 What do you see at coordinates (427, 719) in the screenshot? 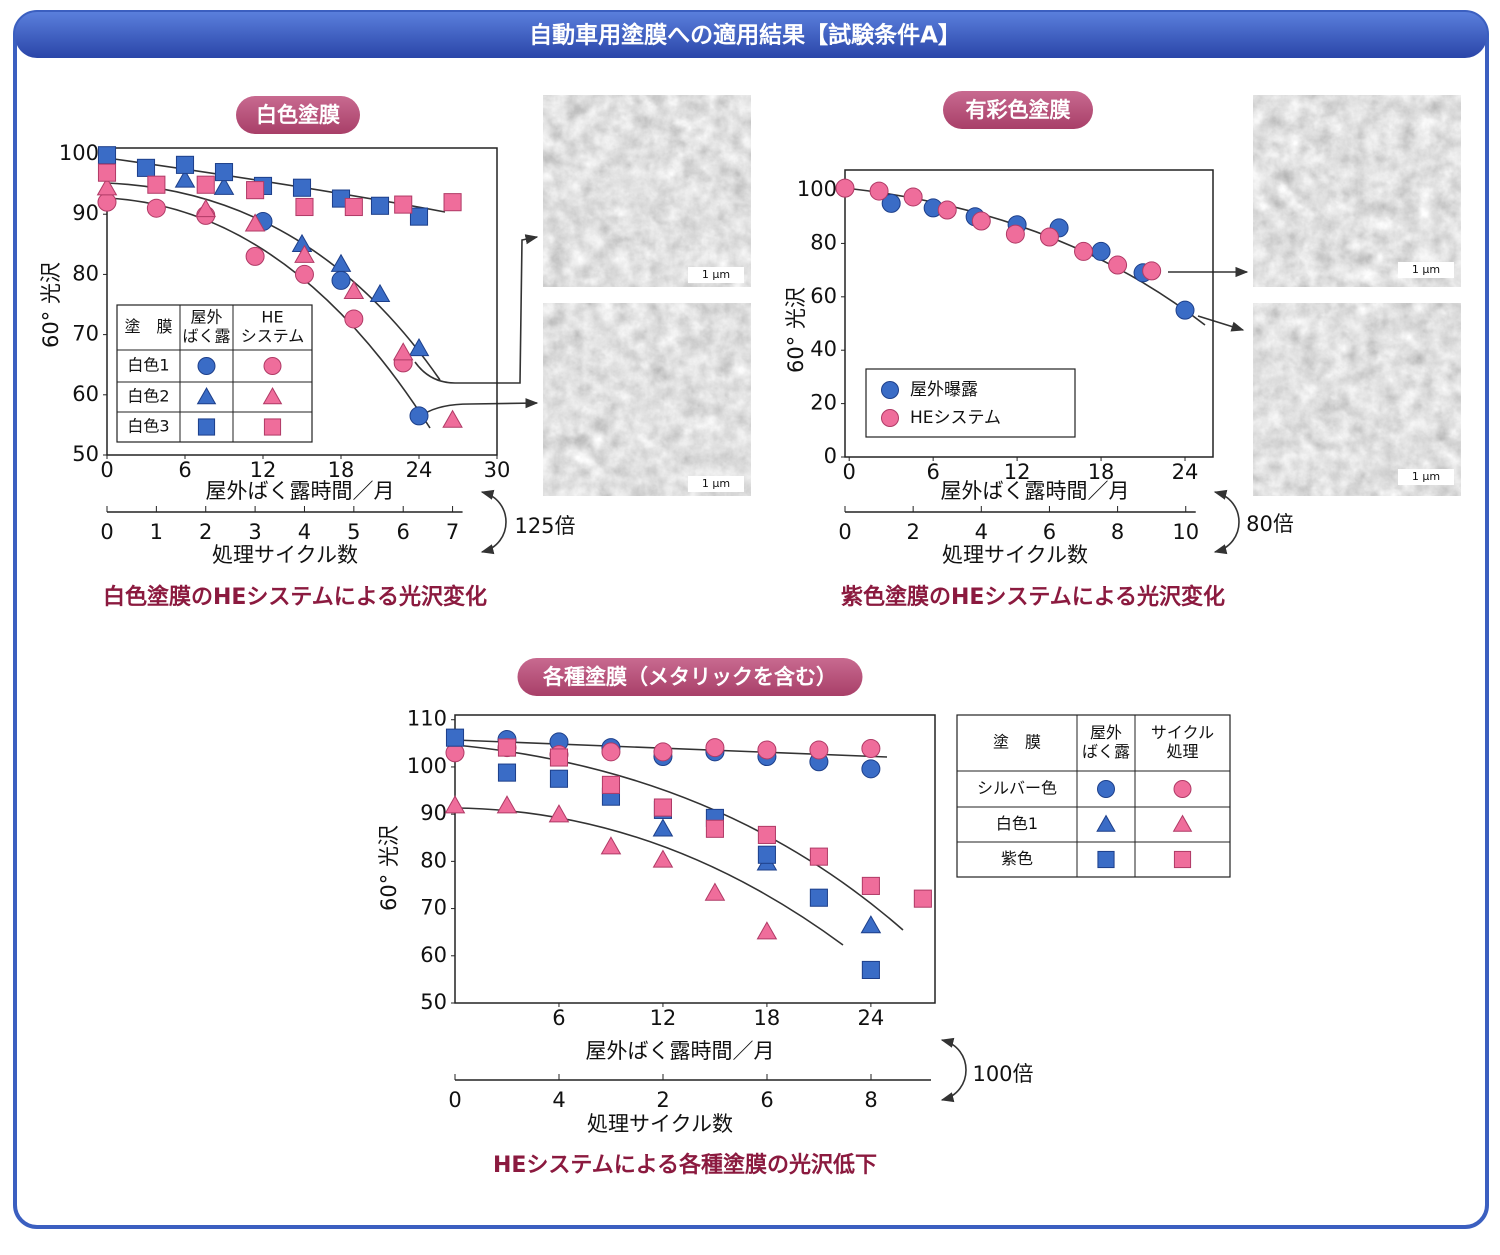
I see `y-tick-label: 110` at bounding box center [427, 719].